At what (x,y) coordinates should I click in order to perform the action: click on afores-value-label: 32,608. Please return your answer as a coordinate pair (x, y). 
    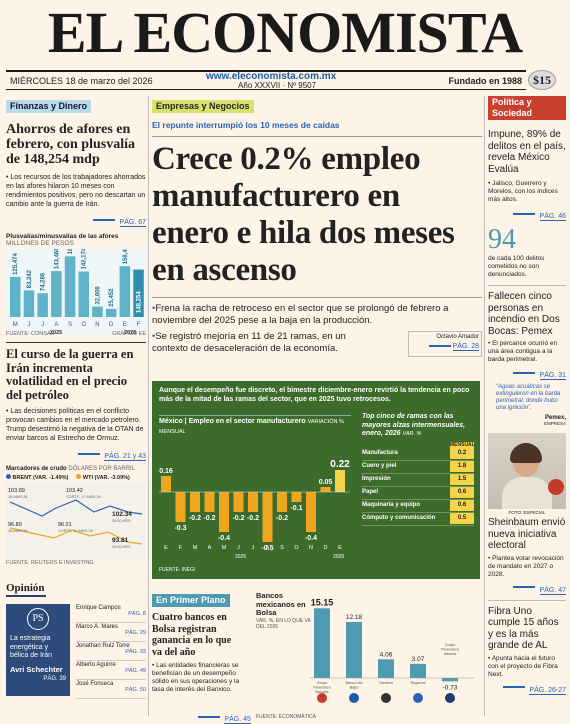
    Looking at the image, I should click on (98, 295).